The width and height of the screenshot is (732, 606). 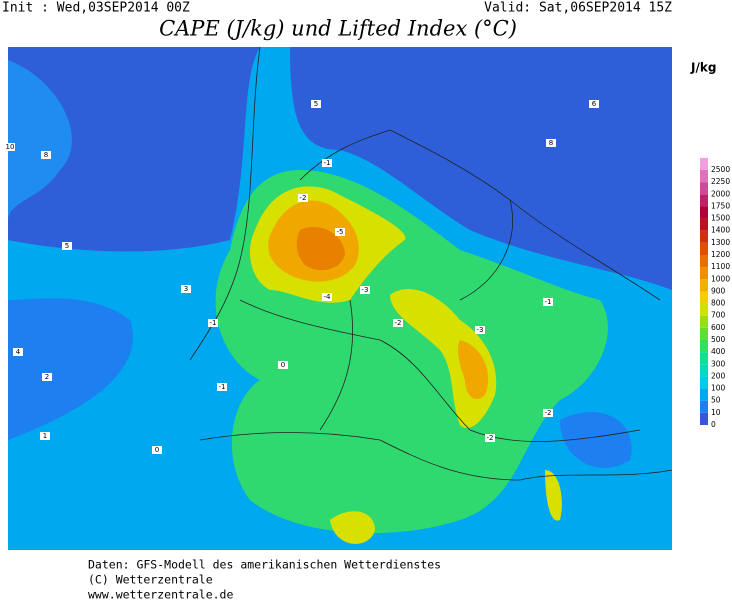 What do you see at coordinates (720, 242) in the screenshot?
I see `legend-label: 1300` at bounding box center [720, 242].